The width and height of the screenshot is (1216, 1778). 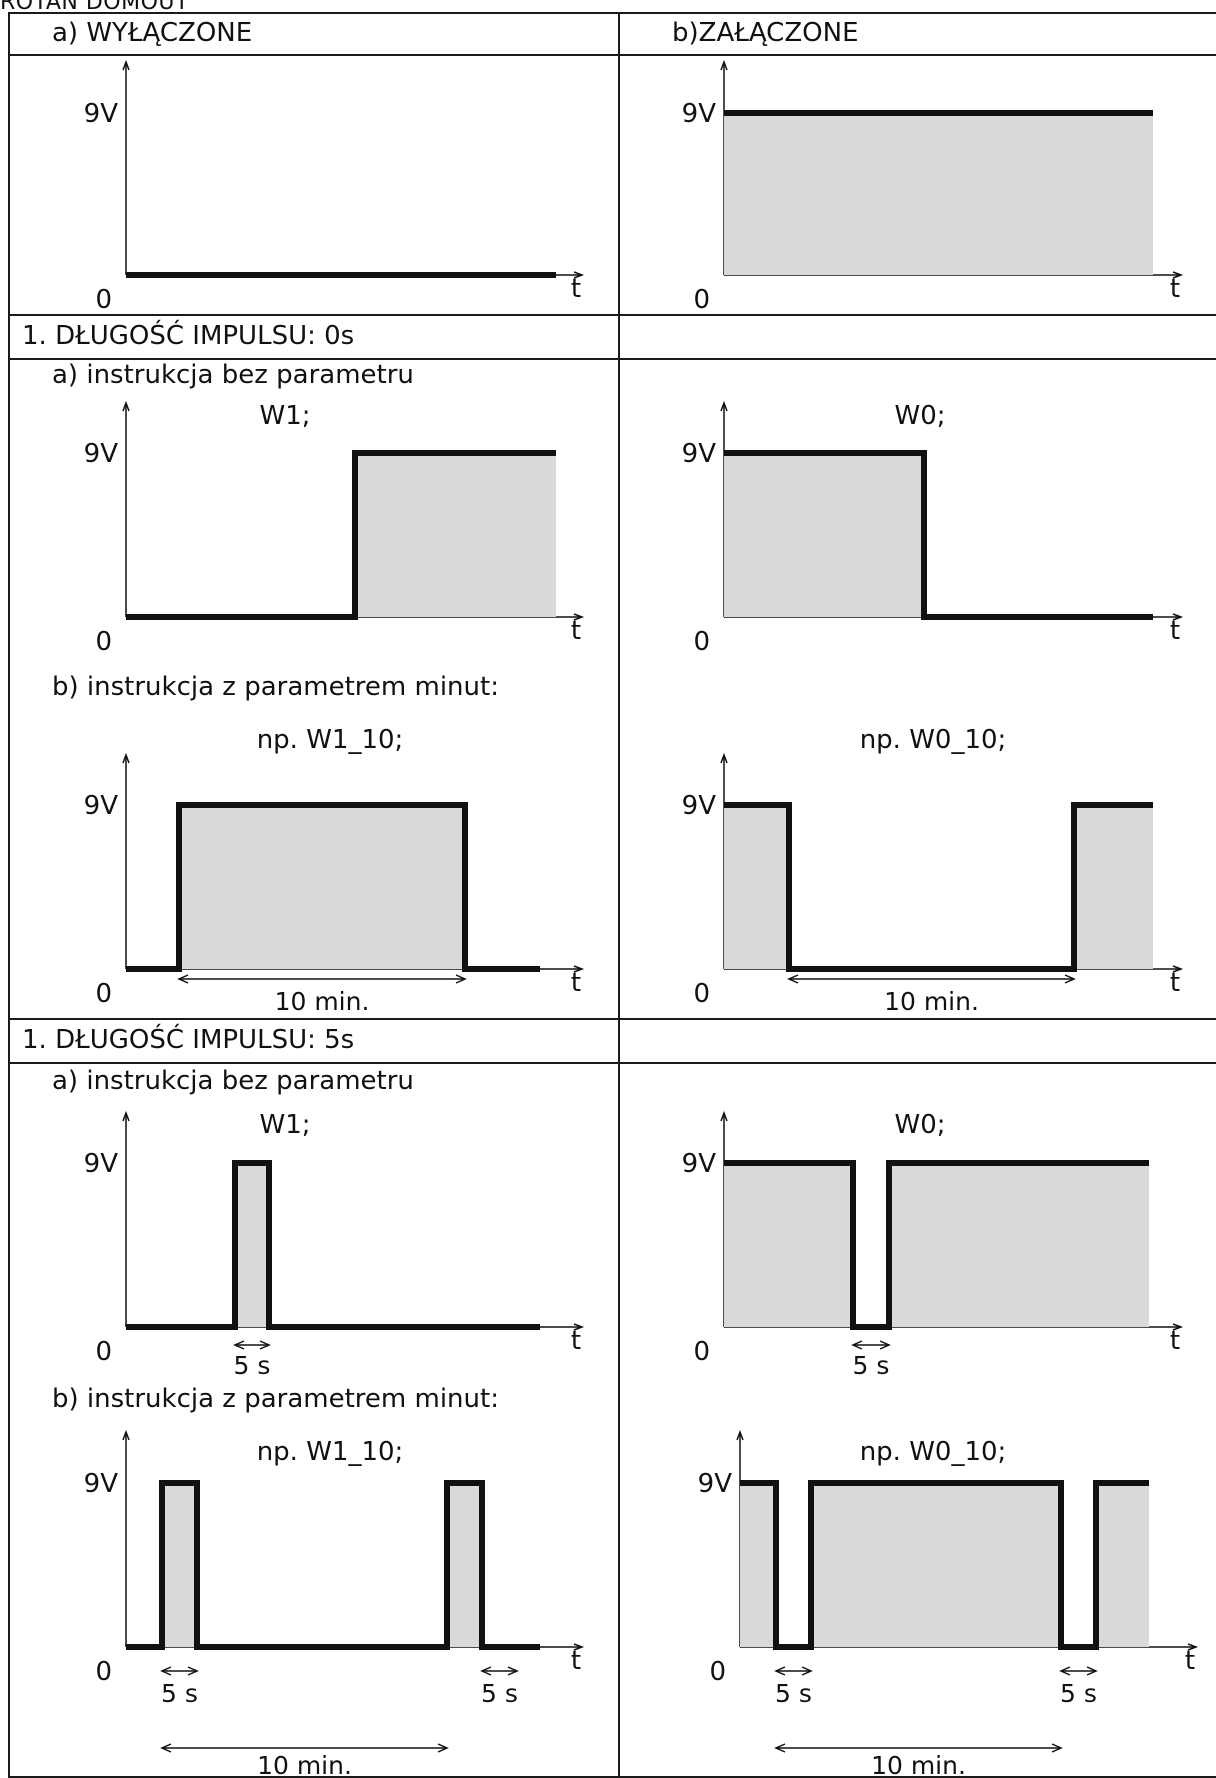 What do you see at coordinates (793, 979) in the screenshot?
I see `dim-0s-w0-10-period-arrow-left-icon` at bounding box center [793, 979].